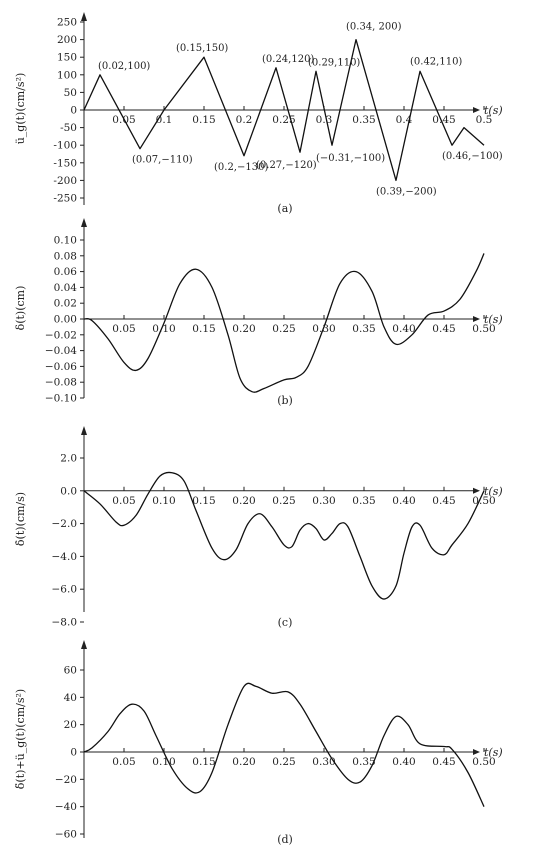 This screenshot has width=542, height=851. I want to click on y-tick-label: −0.02, so click(61, 335).